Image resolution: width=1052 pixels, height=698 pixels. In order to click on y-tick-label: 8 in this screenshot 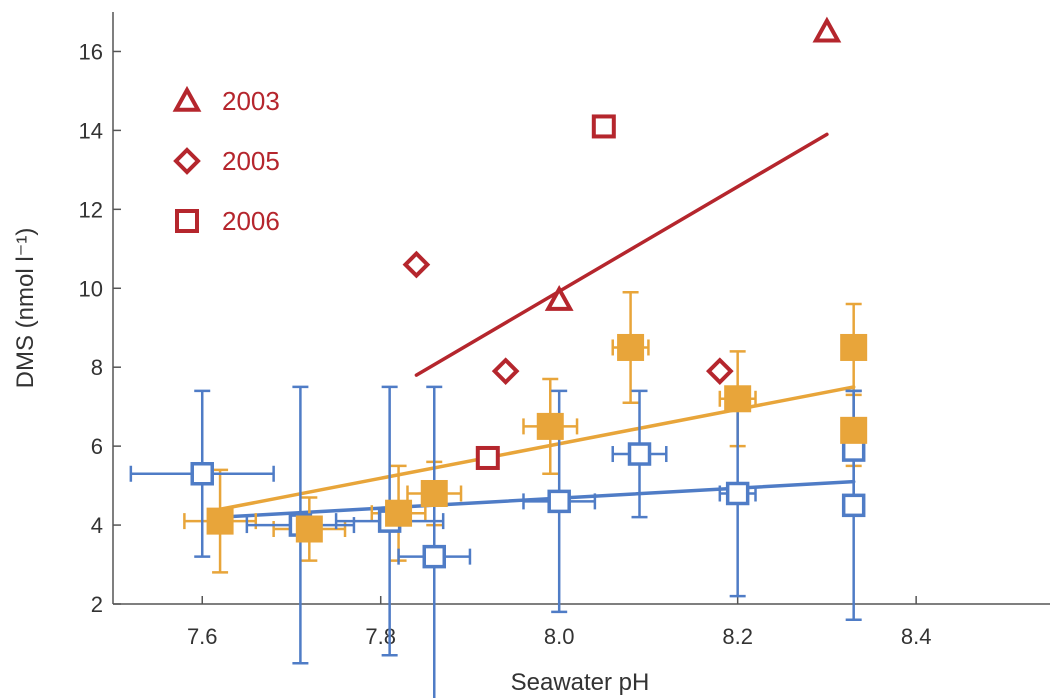, I will do `click(97, 367)`.